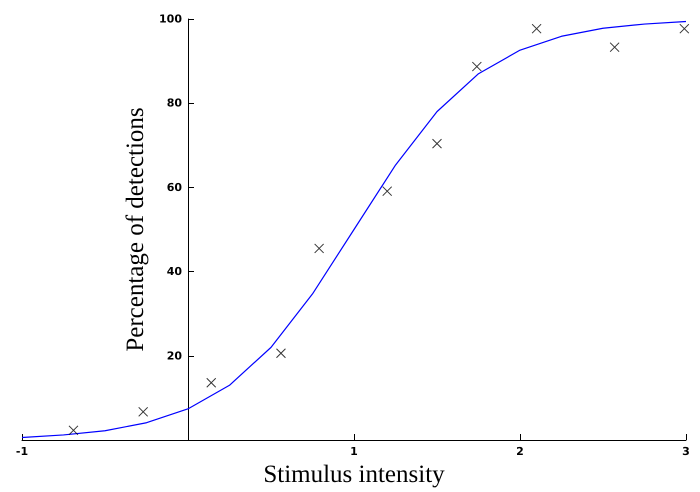 The image size is (700, 492). I want to click on x-tick-label: 3, so click(686, 451).